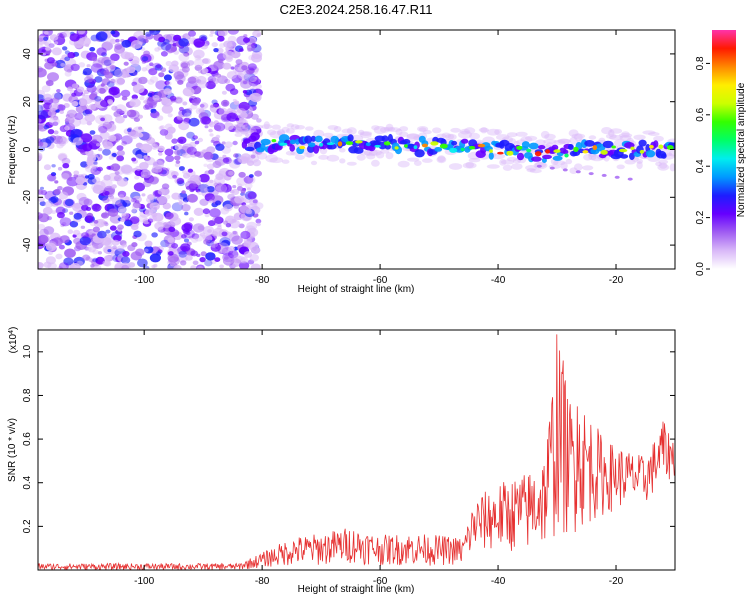  I want to click on y-tick-label: 0.2, so click(27, 526).